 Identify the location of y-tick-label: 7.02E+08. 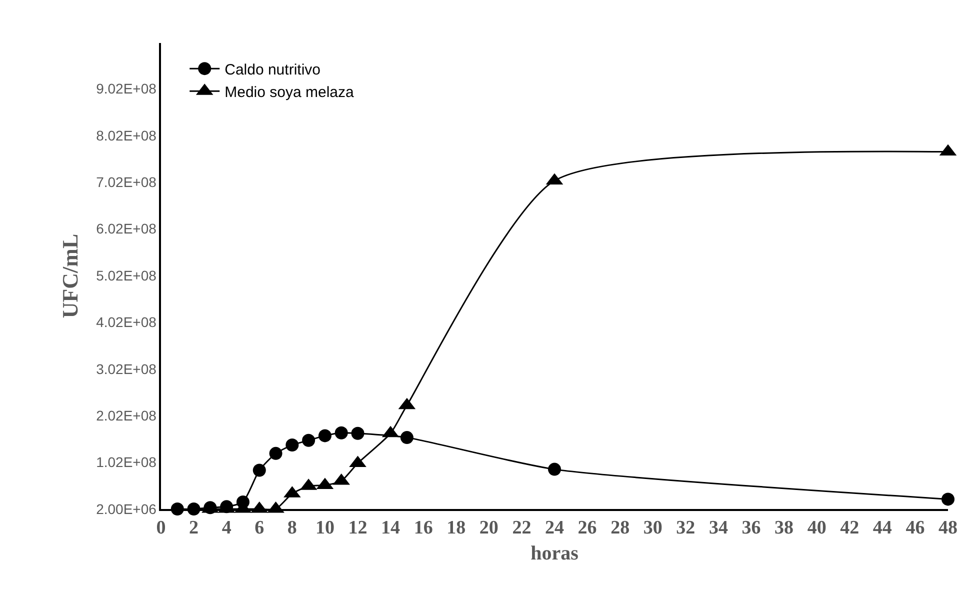
(126, 182).